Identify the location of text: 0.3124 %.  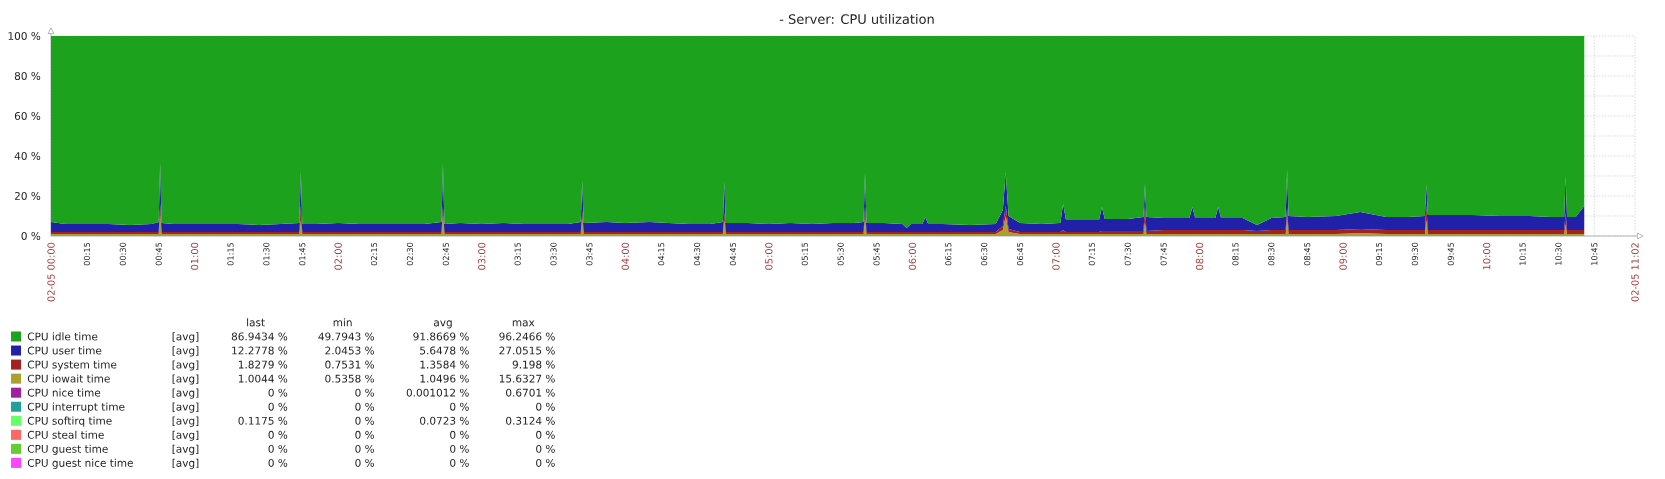
(530, 420).